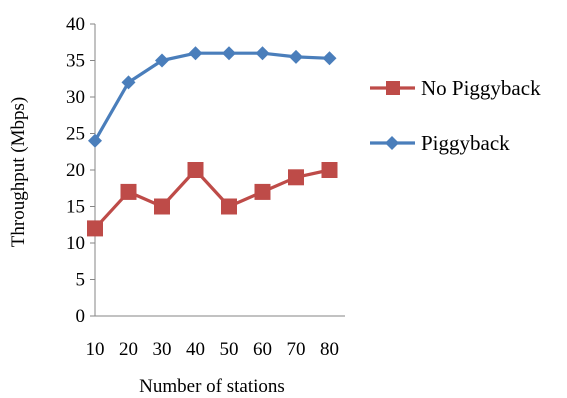  Describe the element at coordinates (81, 316) in the screenshot. I see `y-tick-label: 0` at that location.